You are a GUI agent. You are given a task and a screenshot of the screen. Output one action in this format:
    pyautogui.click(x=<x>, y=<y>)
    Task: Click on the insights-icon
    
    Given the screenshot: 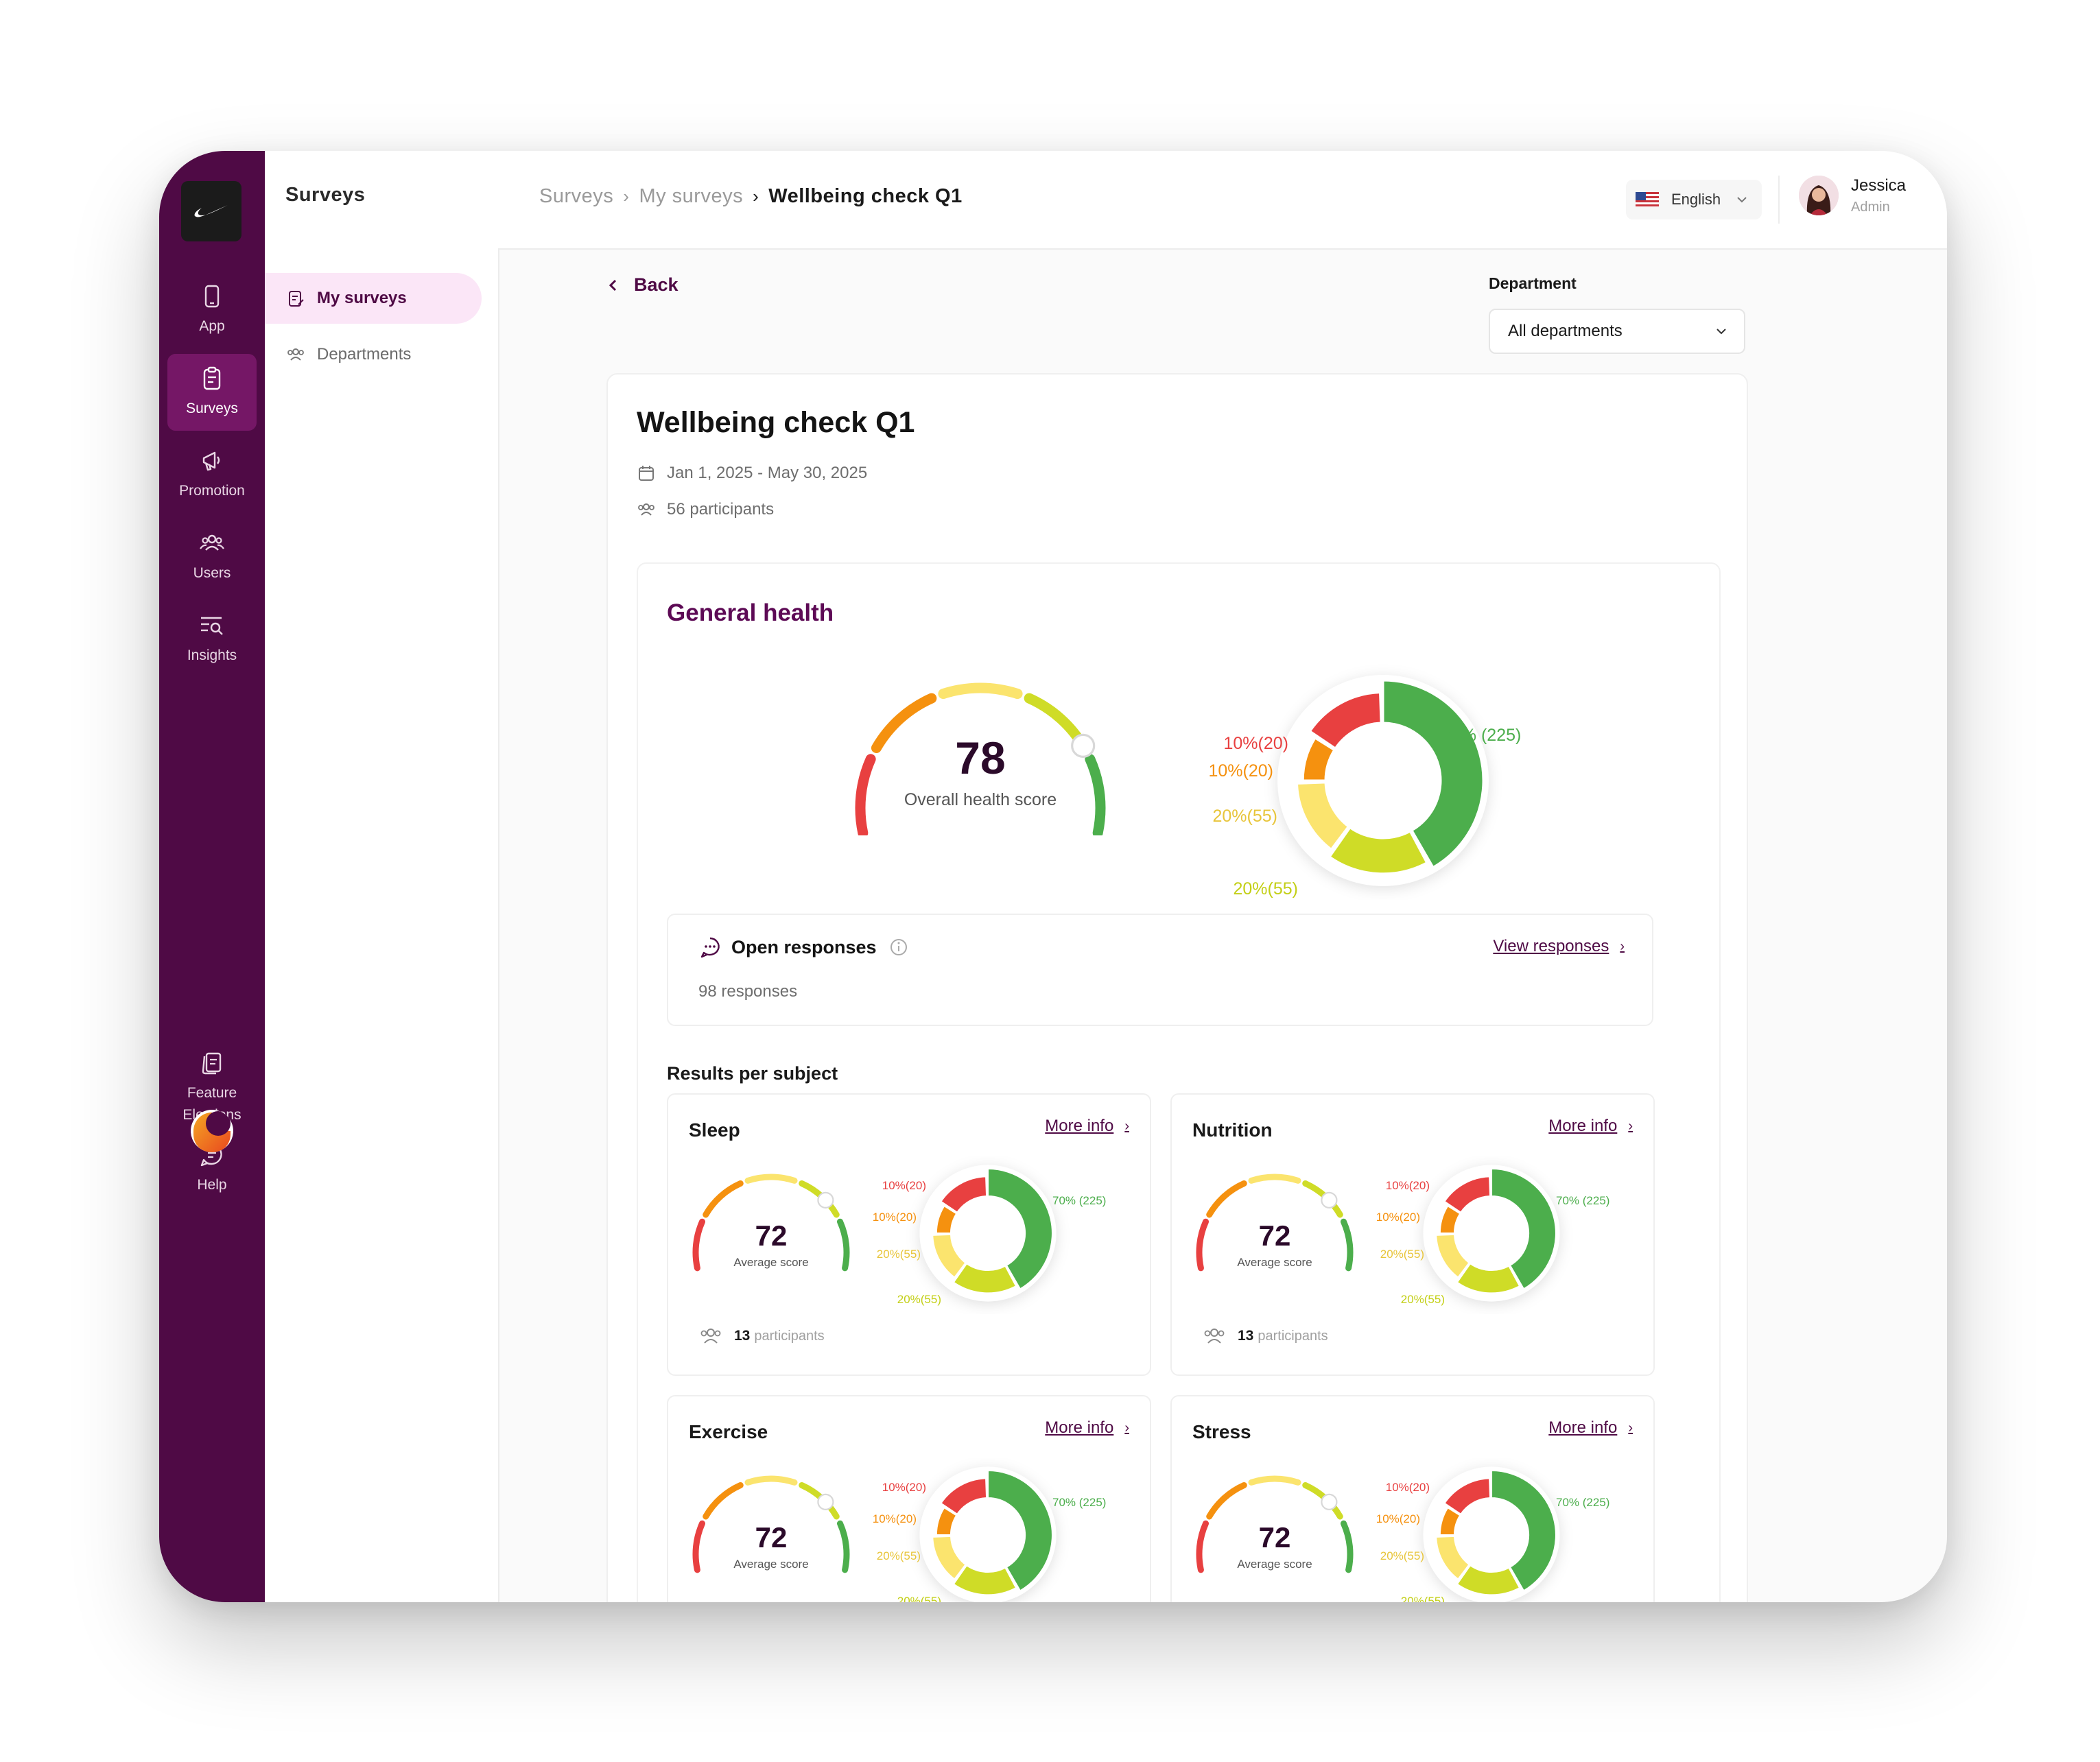 What is the action you would take?
    pyautogui.click(x=212, y=626)
    